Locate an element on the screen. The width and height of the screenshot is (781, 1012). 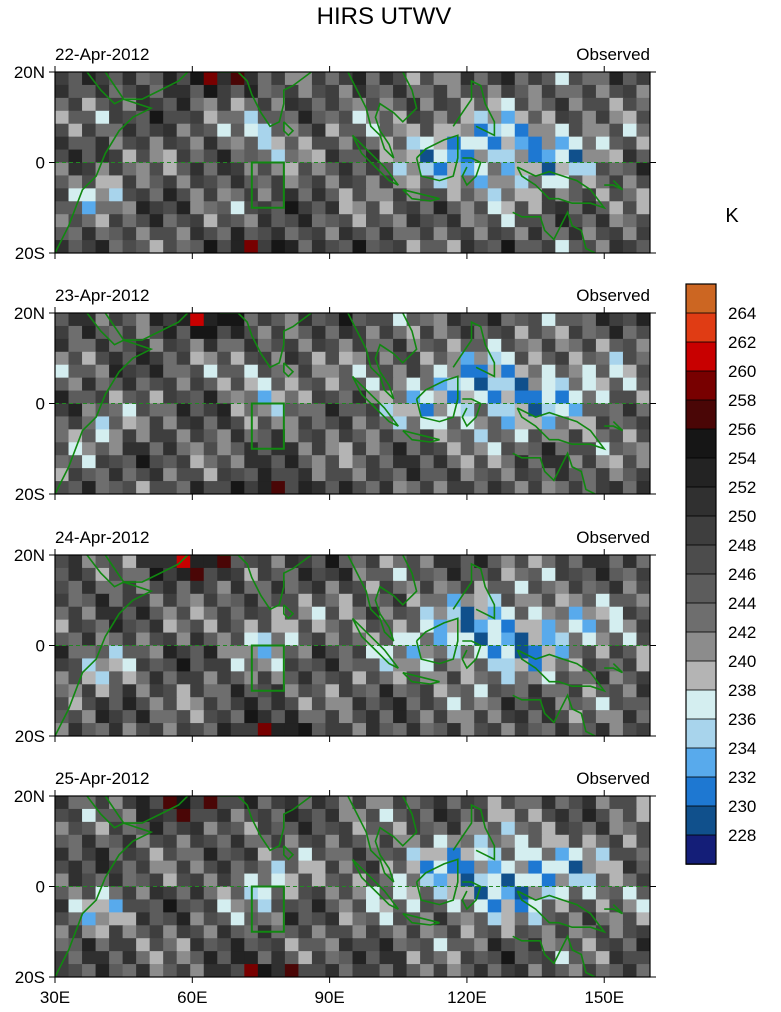
y-tick-label: 20N is located at coordinates (29, 313).